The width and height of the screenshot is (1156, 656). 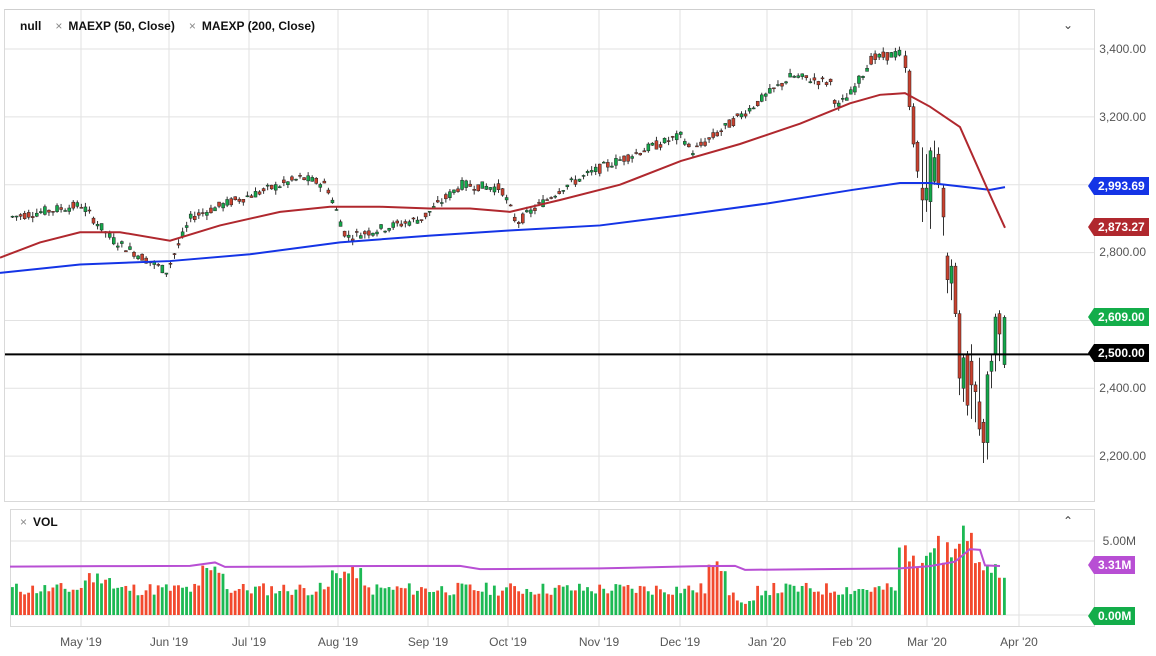 What do you see at coordinates (505, 559) in the screenshot?
I see `volume-ma-line` at bounding box center [505, 559].